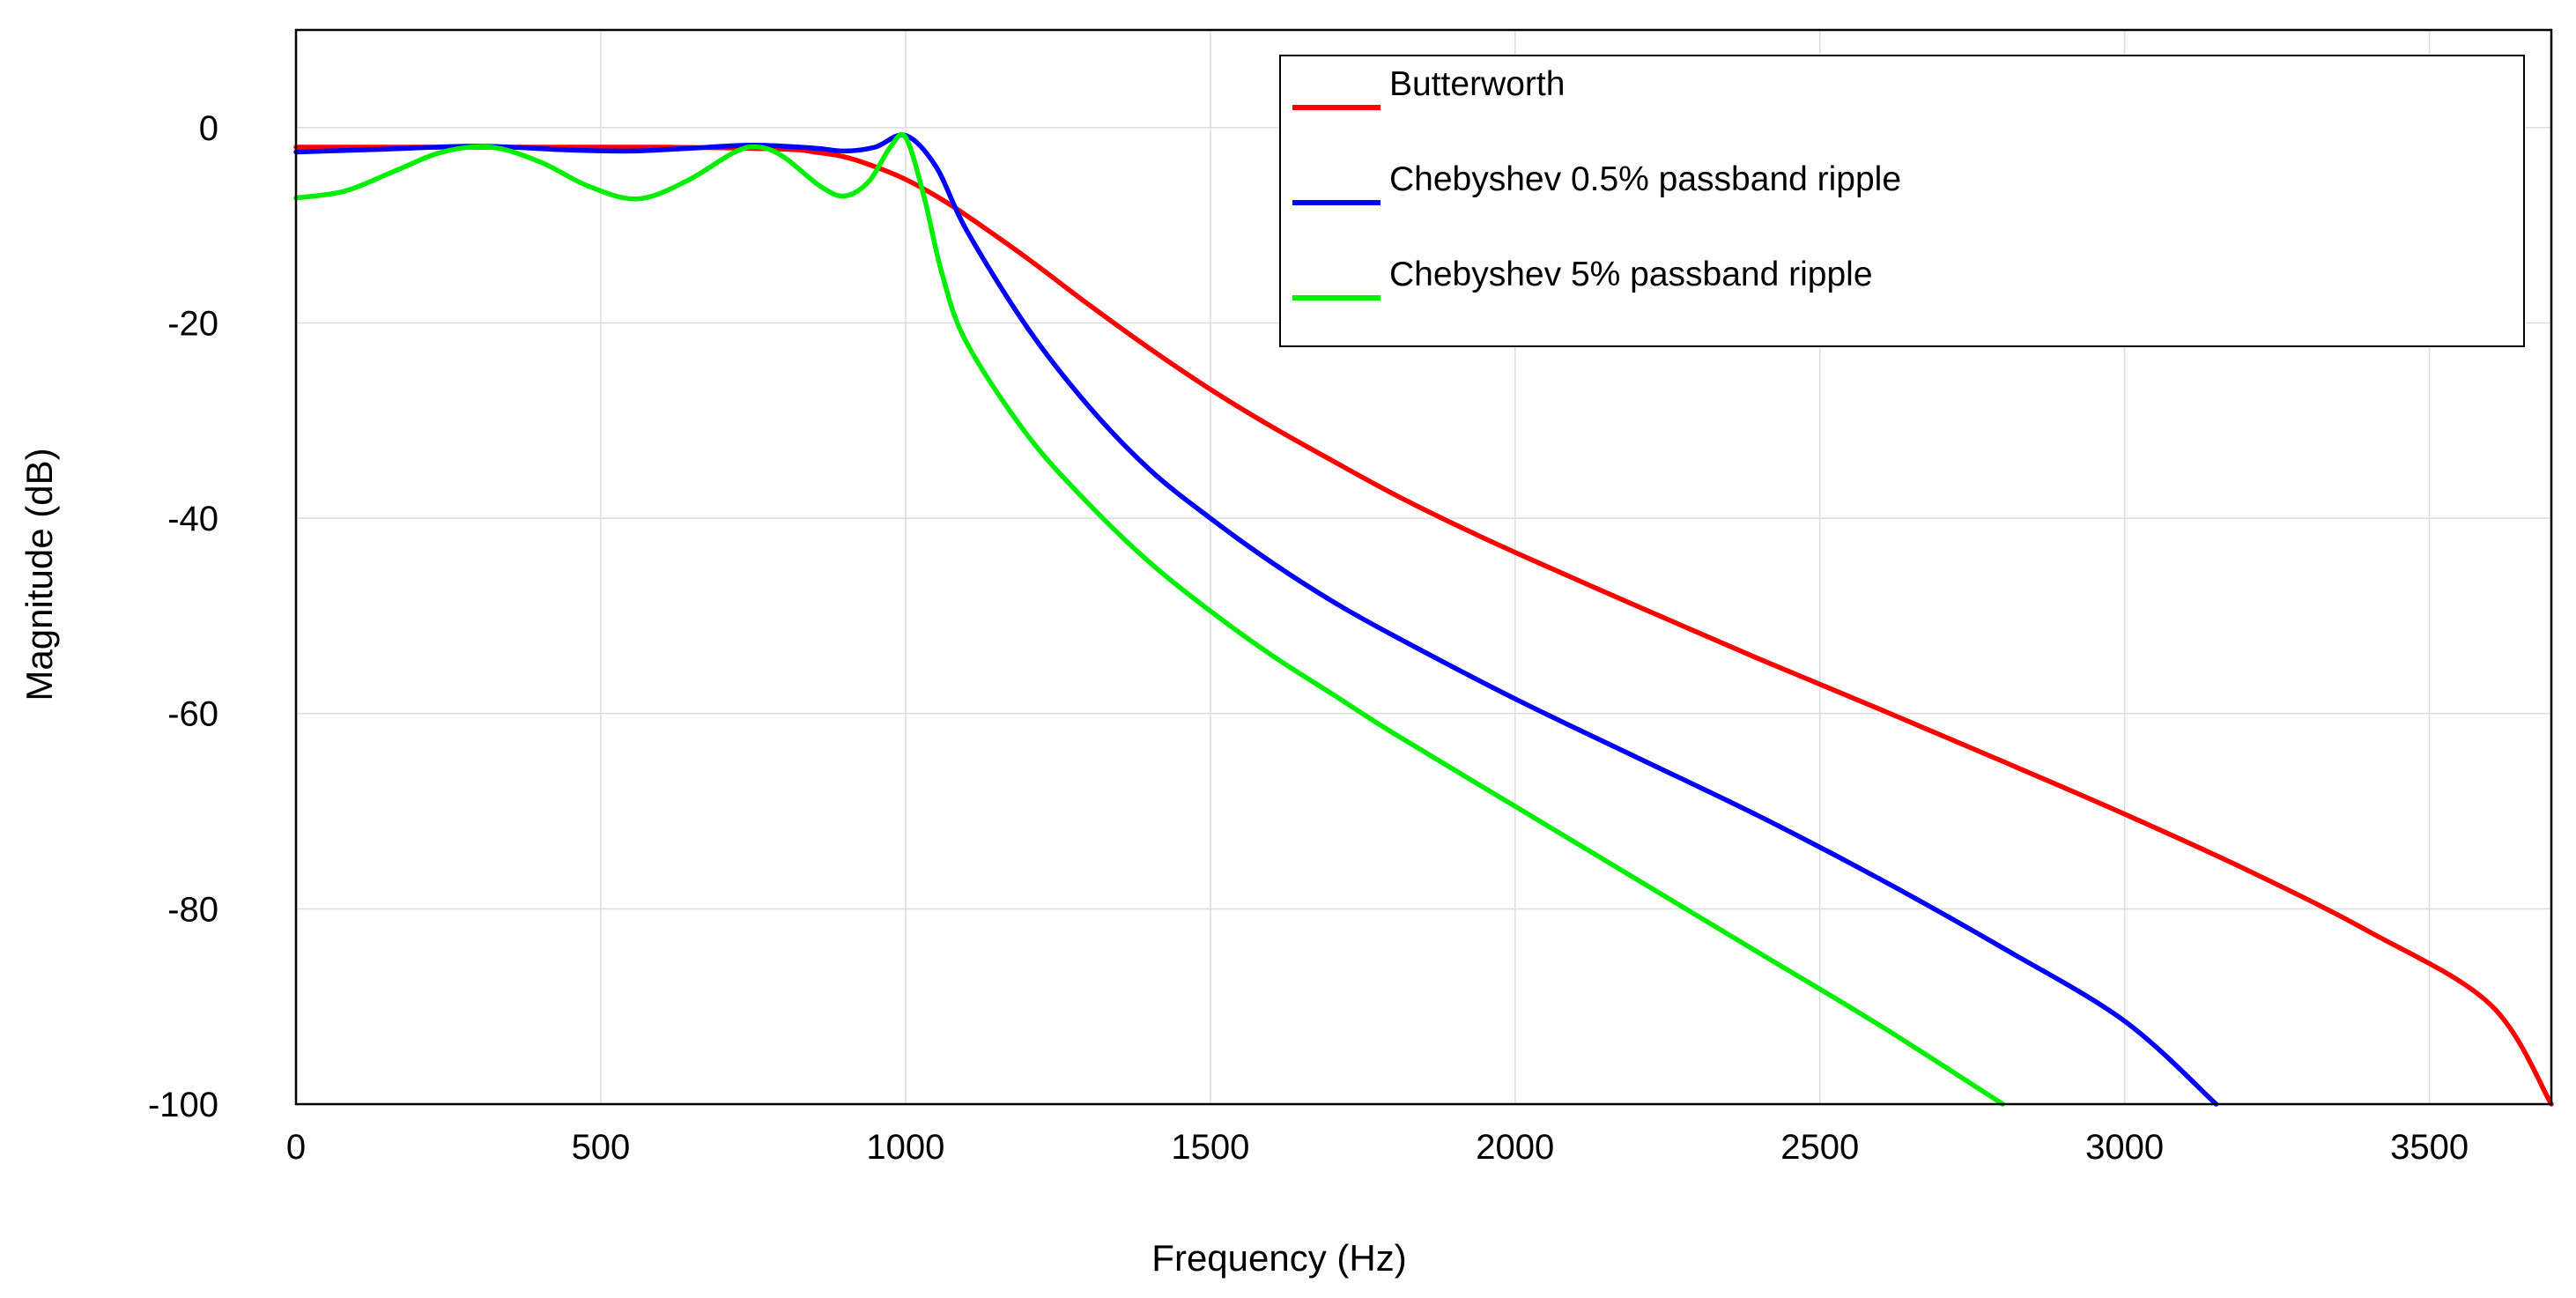 Image resolution: width=2576 pixels, height=1298 pixels. What do you see at coordinates (1645, 179) in the screenshot?
I see `legend-label-chebyshev-0-5-passband-ripple: Chebyshev 0.5% passband ripple` at bounding box center [1645, 179].